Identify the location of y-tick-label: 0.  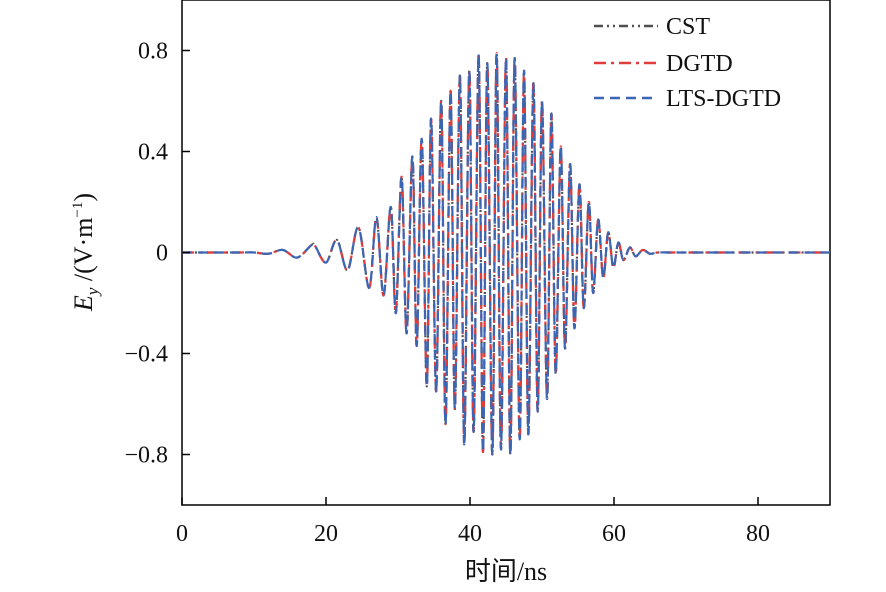
(162, 254).